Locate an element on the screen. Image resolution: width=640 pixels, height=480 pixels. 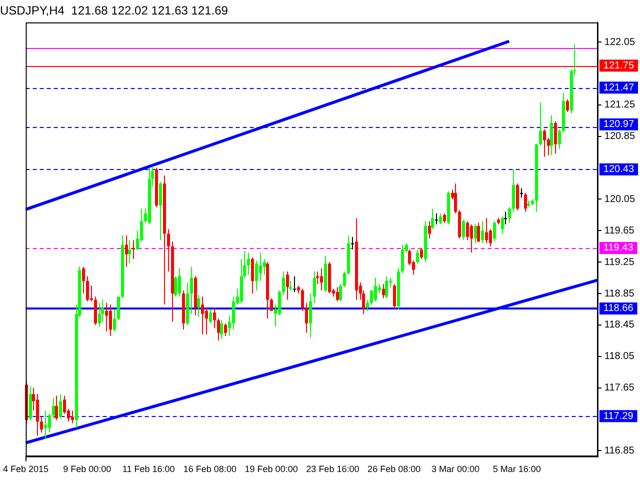
y-tick-label: 118.05 is located at coordinates (619, 356).